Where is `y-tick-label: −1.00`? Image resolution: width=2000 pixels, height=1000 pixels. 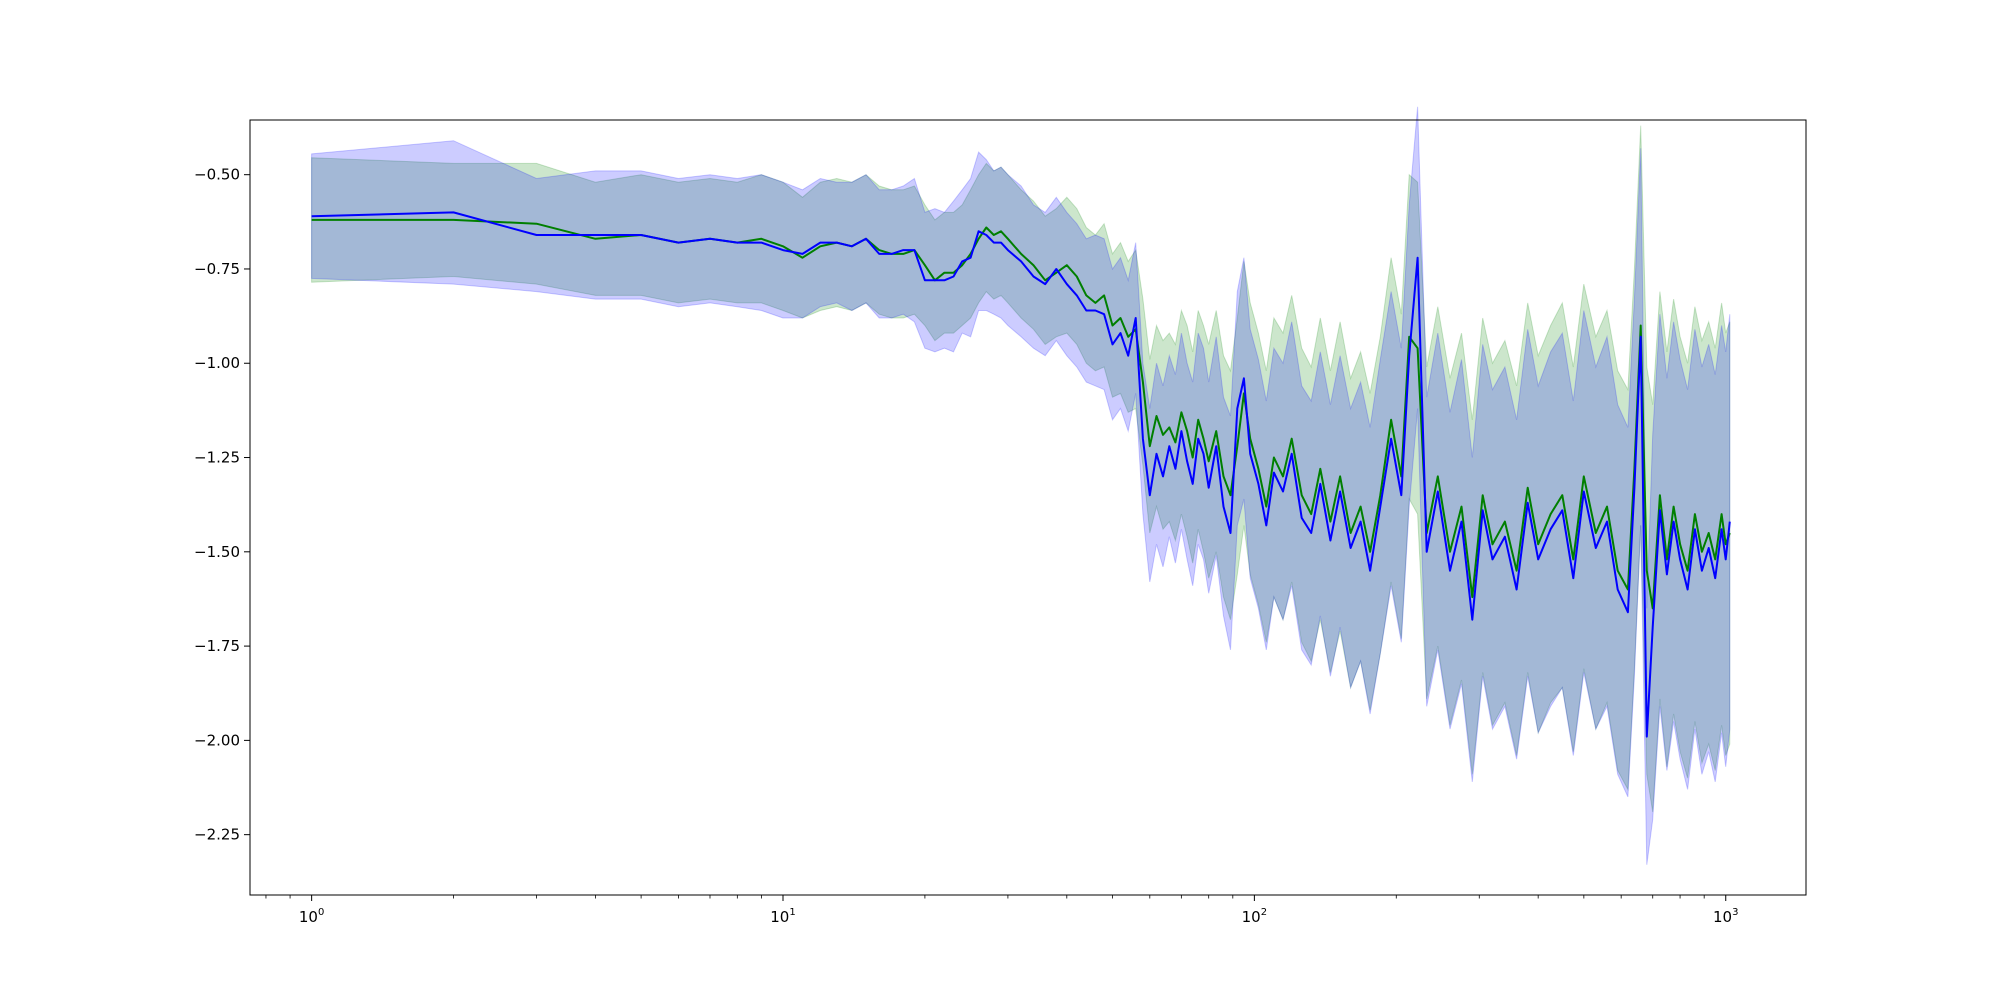 y-tick-label: −1.00 is located at coordinates (217, 363).